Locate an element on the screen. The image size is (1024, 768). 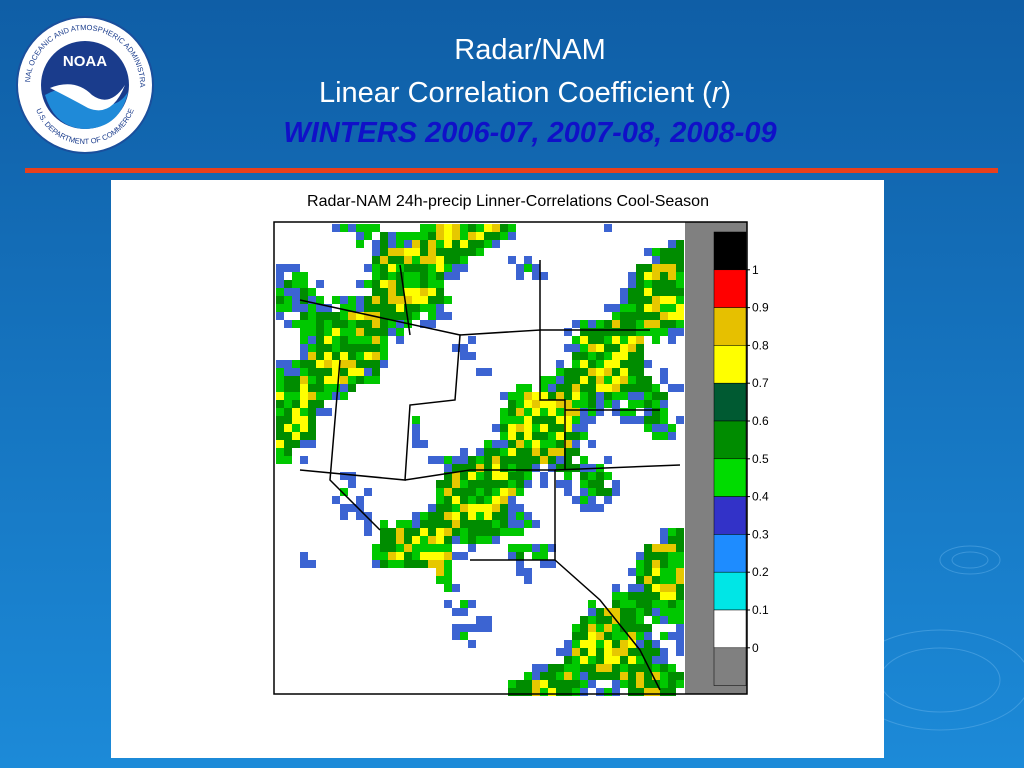
colorbar: 1 0.9 0.8 0.7 0.6 0.5 0.4 0.3 0.2 0.1 0 is located at coordinates (741, 458).